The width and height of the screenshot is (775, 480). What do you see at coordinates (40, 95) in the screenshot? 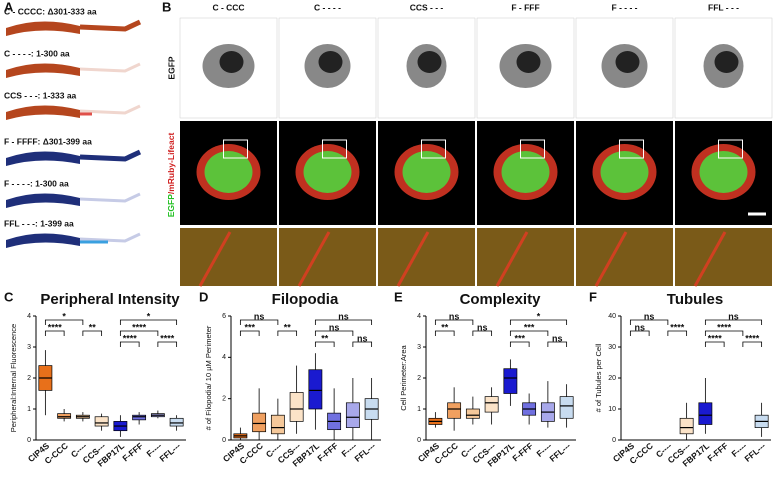
I see `construct-label: CCS - - -: 1-333 aa` at bounding box center [40, 95].